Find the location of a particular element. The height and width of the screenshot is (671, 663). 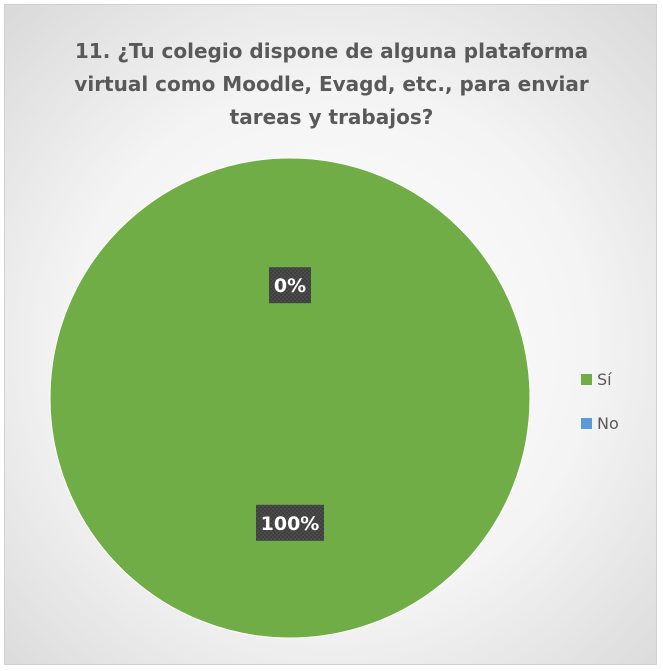

data-label-no: 0% is located at coordinates (290, 285).